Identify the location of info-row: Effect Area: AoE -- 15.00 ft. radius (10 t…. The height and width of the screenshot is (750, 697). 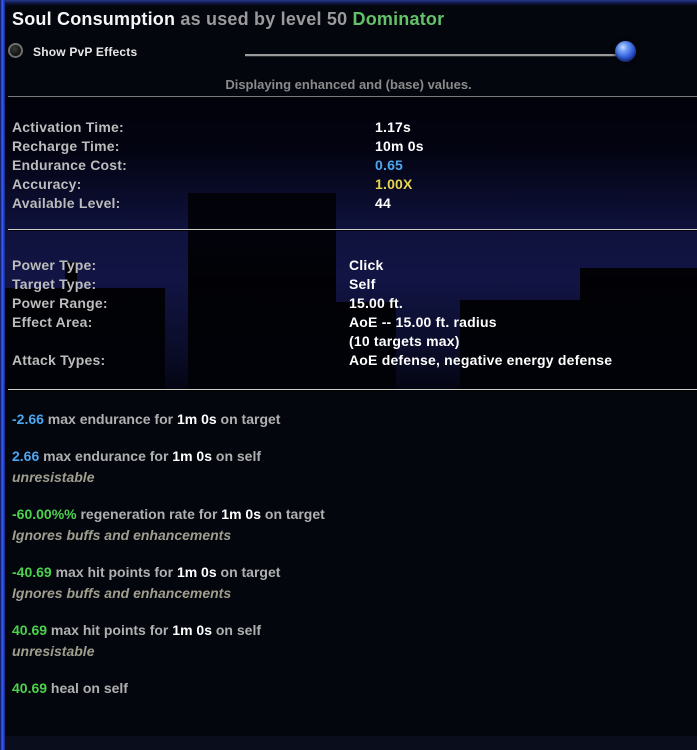
(349, 332).